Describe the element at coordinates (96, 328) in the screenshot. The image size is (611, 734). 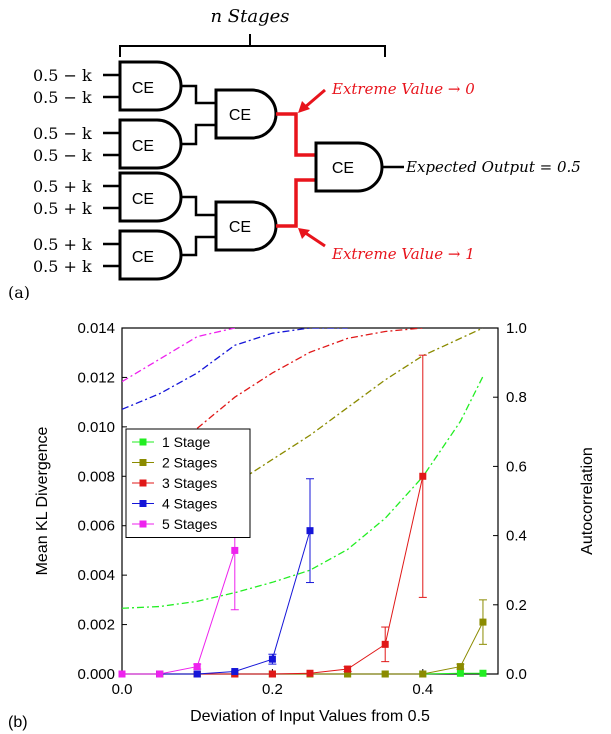
I see `y-tick-label: 0.014` at that location.